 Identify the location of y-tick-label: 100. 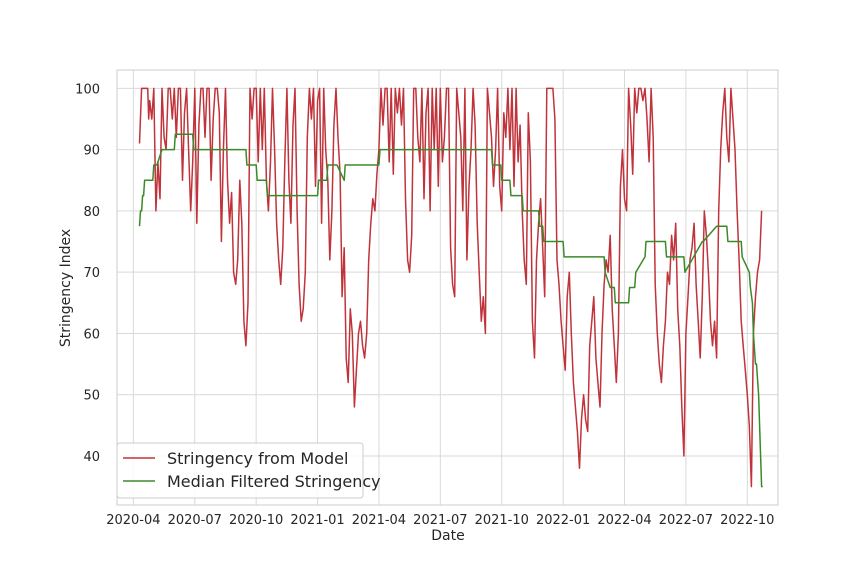
(87, 89).